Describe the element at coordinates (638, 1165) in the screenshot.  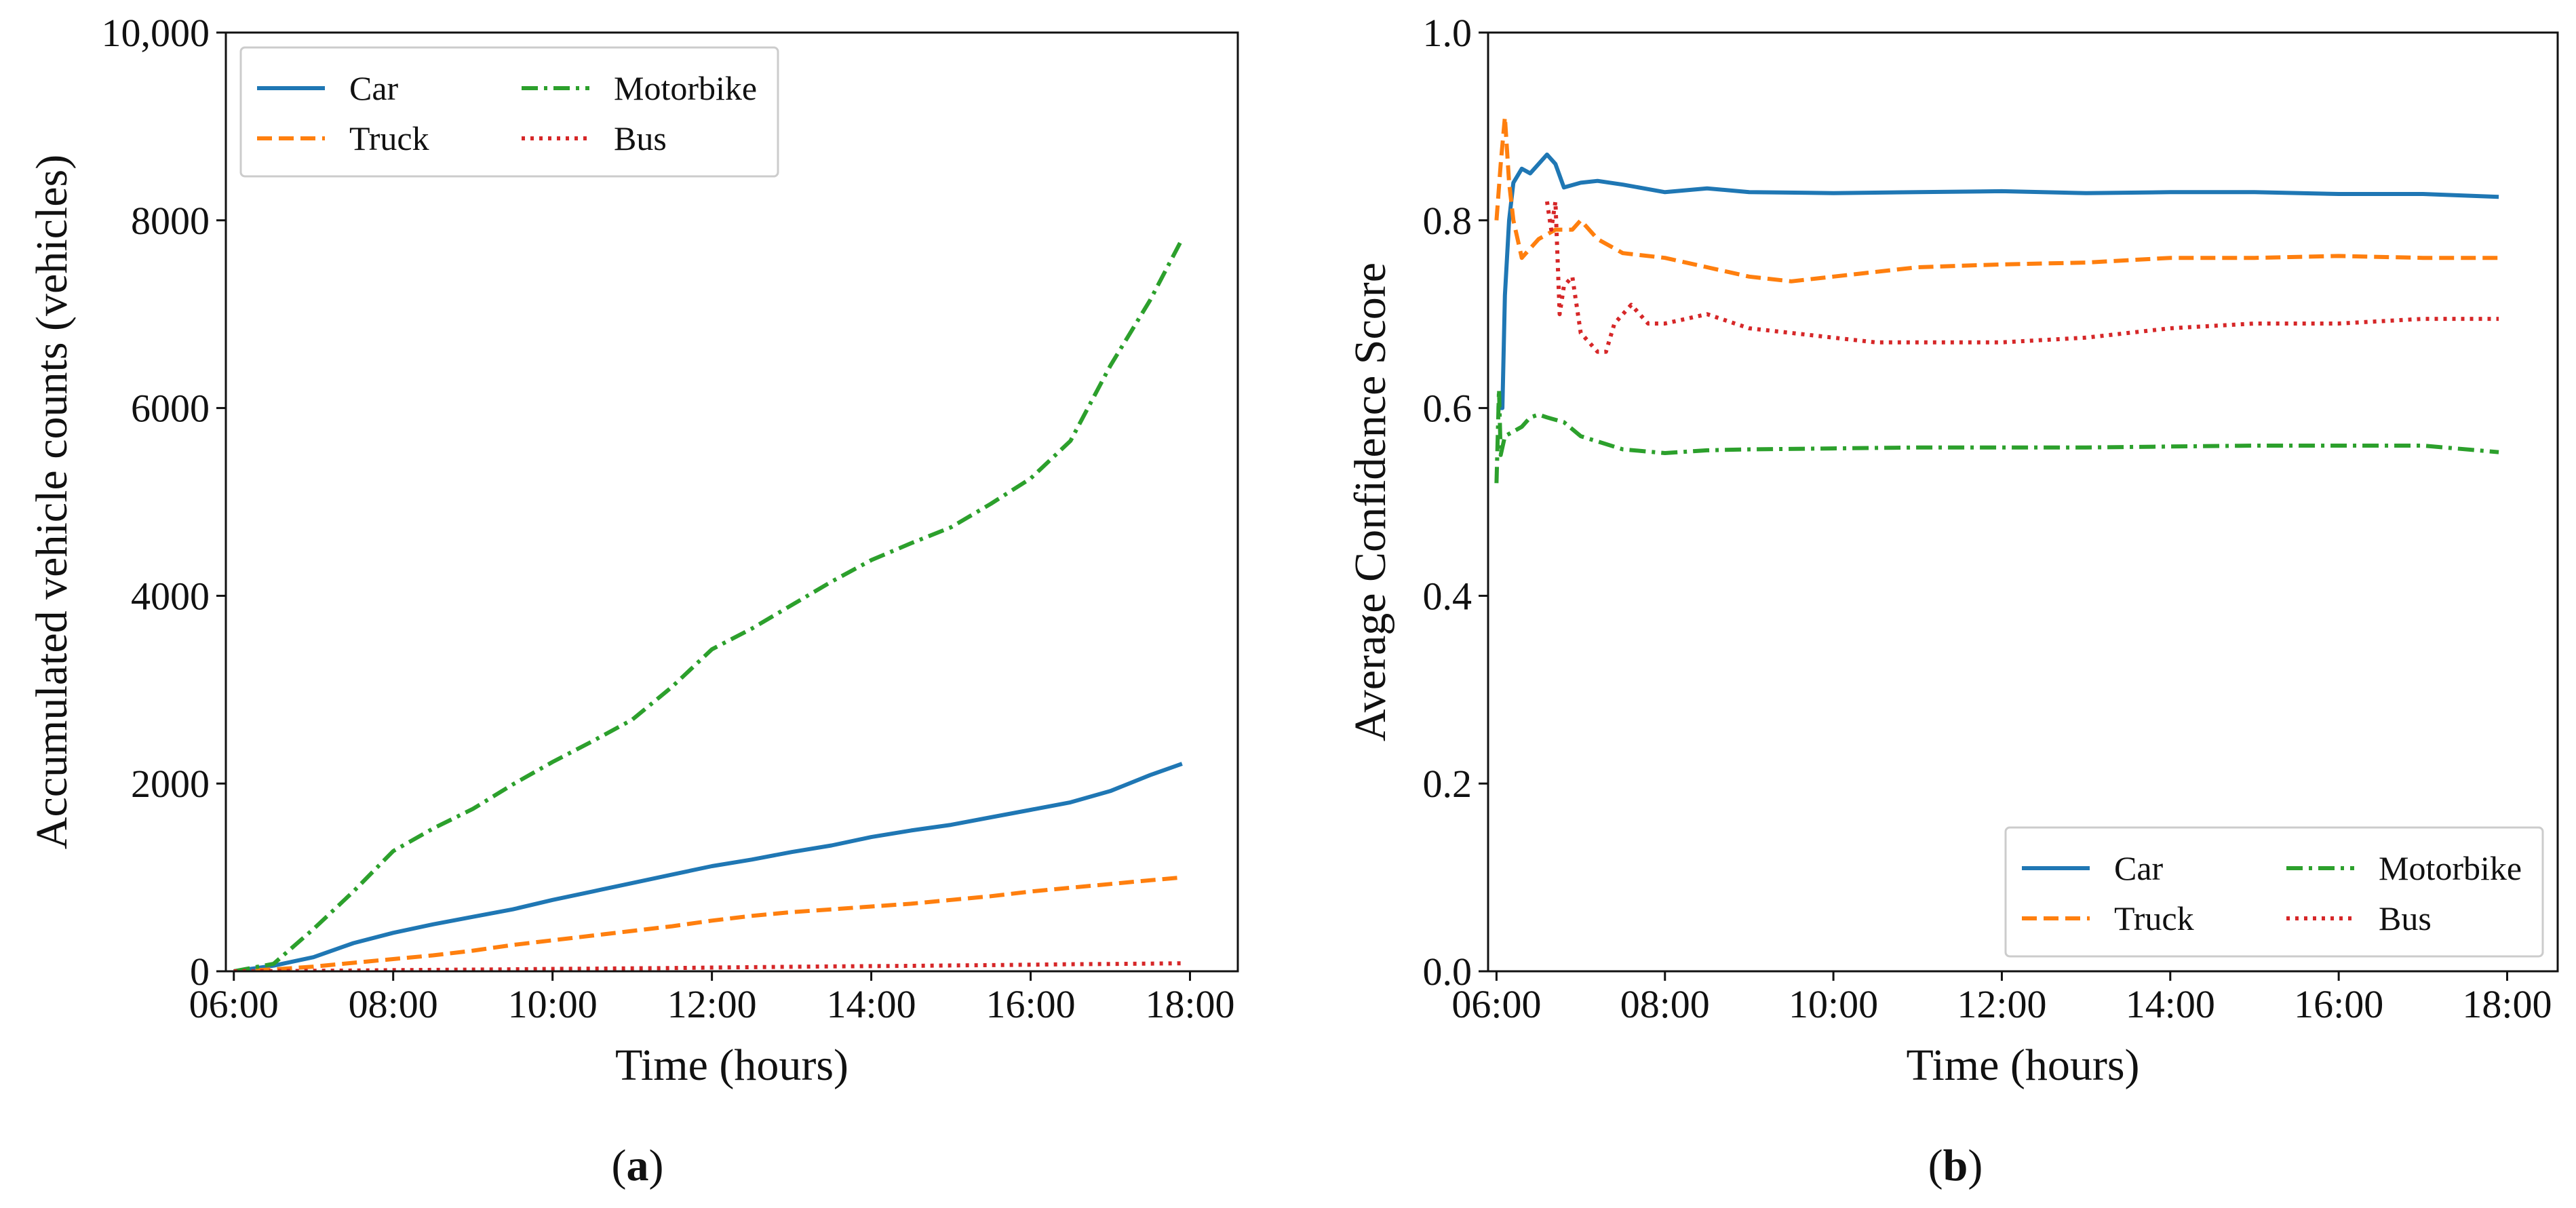
I see `panel-label: (a)` at that location.